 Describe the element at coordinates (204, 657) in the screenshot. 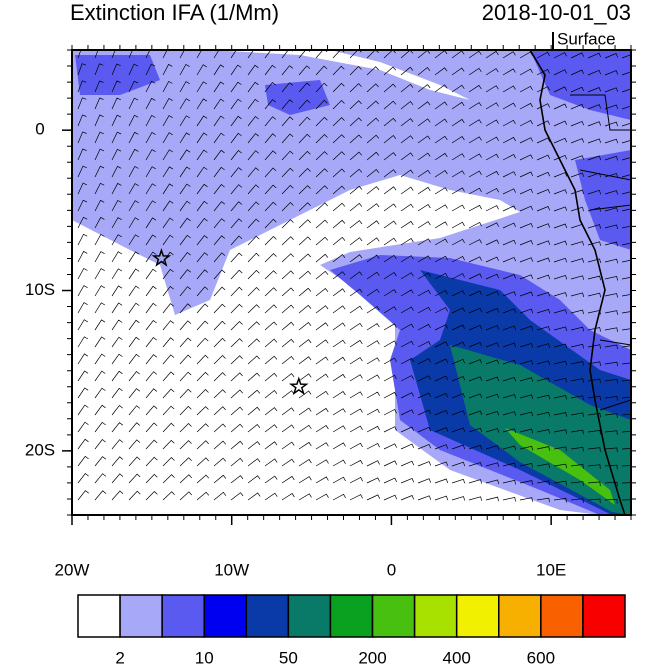

I see `colorbar-label: 10` at that location.